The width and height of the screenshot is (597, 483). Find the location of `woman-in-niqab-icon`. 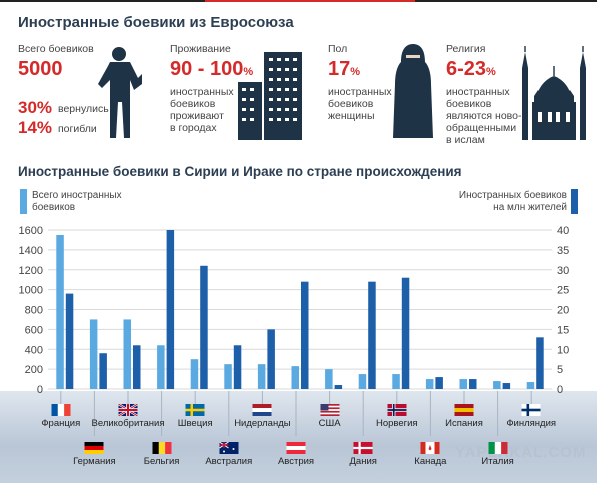

woman-in-niqab-icon is located at coordinates (413, 91).